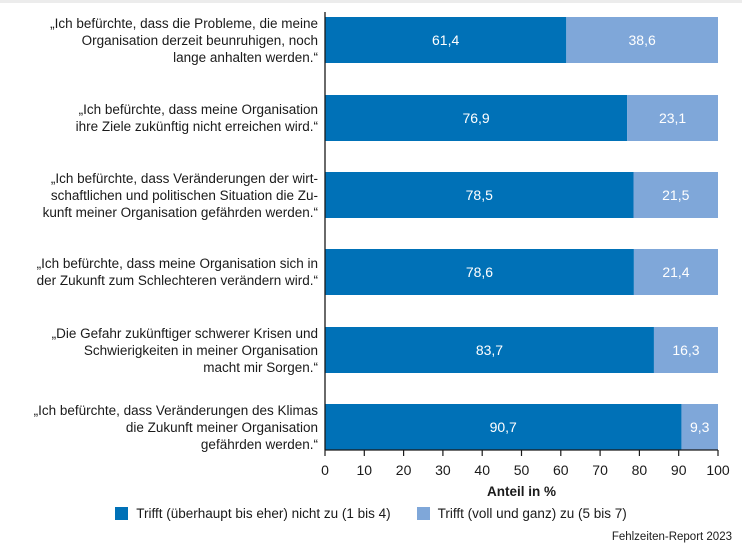 The height and width of the screenshot is (547, 742). What do you see at coordinates (443, 470) in the screenshot?
I see `x-tick-label: 30` at bounding box center [443, 470].